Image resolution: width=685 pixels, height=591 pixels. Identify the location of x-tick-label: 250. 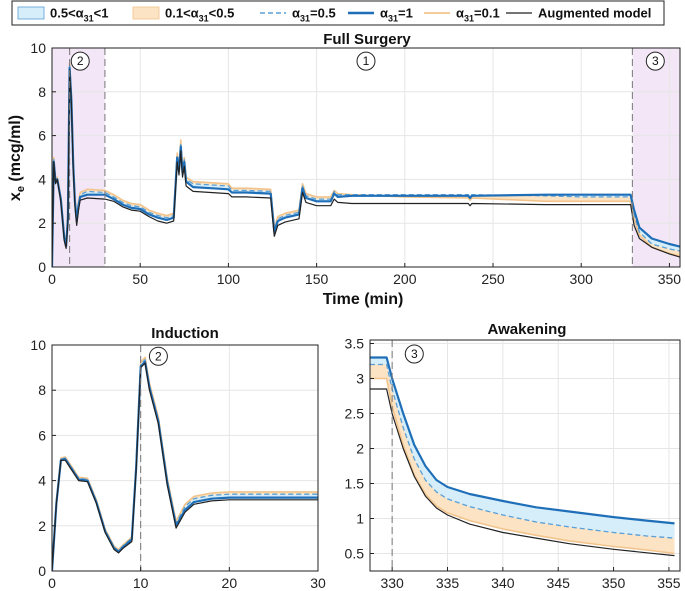
(493, 279).